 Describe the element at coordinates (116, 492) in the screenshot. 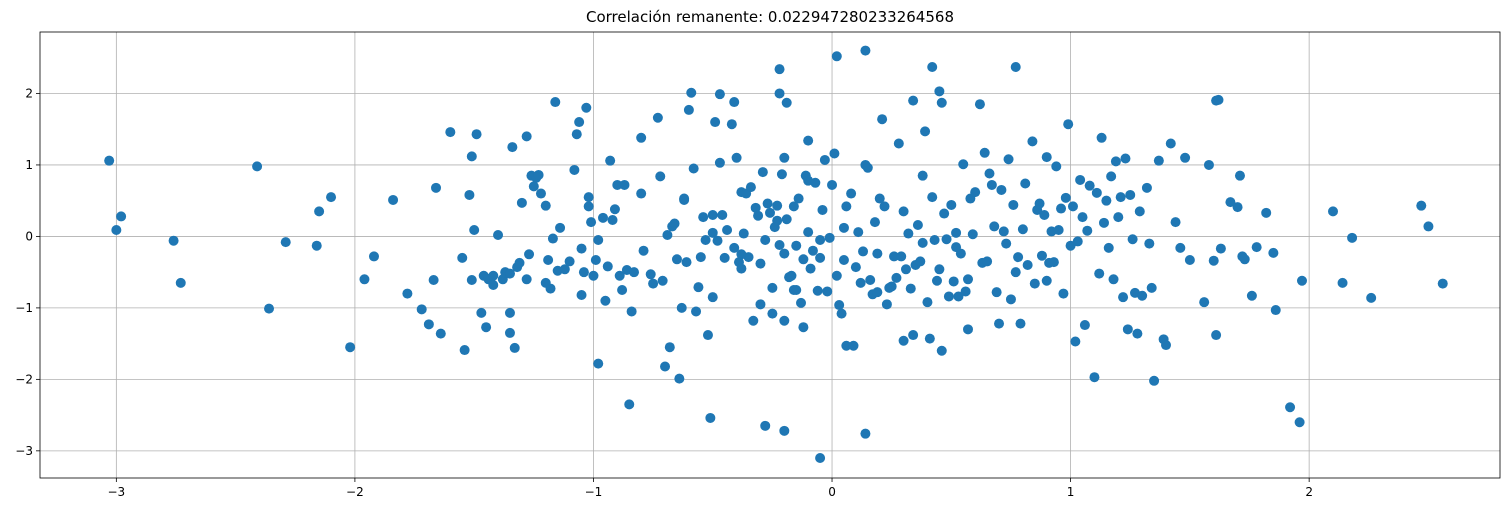

I see `x-tick-label-0: −3` at that location.